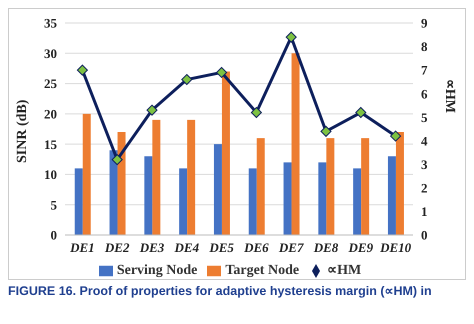  What do you see at coordinates (262, 270) in the screenshot?
I see `legend-label: Target Node` at bounding box center [262, 270].